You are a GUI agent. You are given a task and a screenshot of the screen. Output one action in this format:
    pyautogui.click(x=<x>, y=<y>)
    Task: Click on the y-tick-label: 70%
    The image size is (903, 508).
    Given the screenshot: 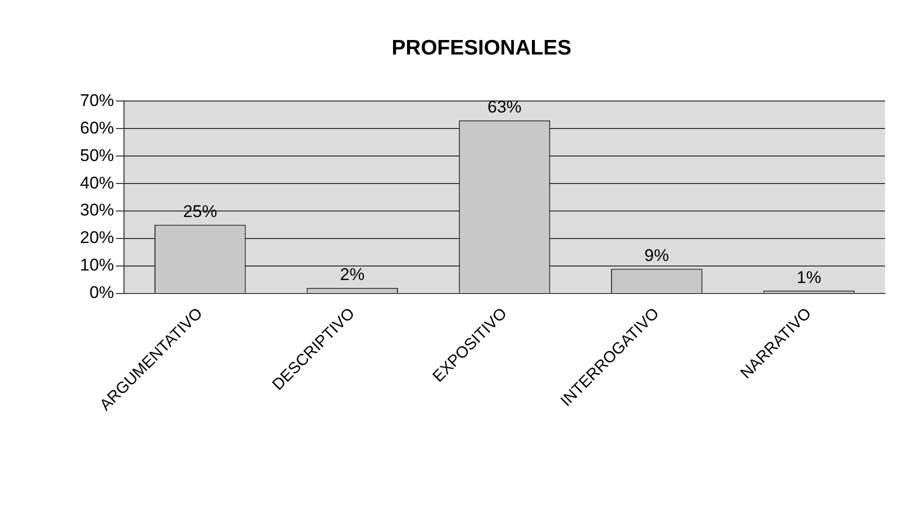 What is the action you would take?
    pyautogui.click(x=97, y=100)
    